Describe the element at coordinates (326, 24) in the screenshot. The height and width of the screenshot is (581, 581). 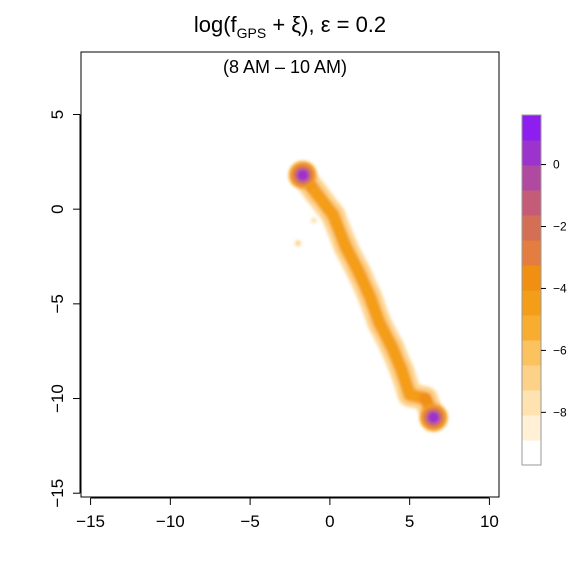
I see `title-suffix: + ξ), ε = 0.2` at that location.